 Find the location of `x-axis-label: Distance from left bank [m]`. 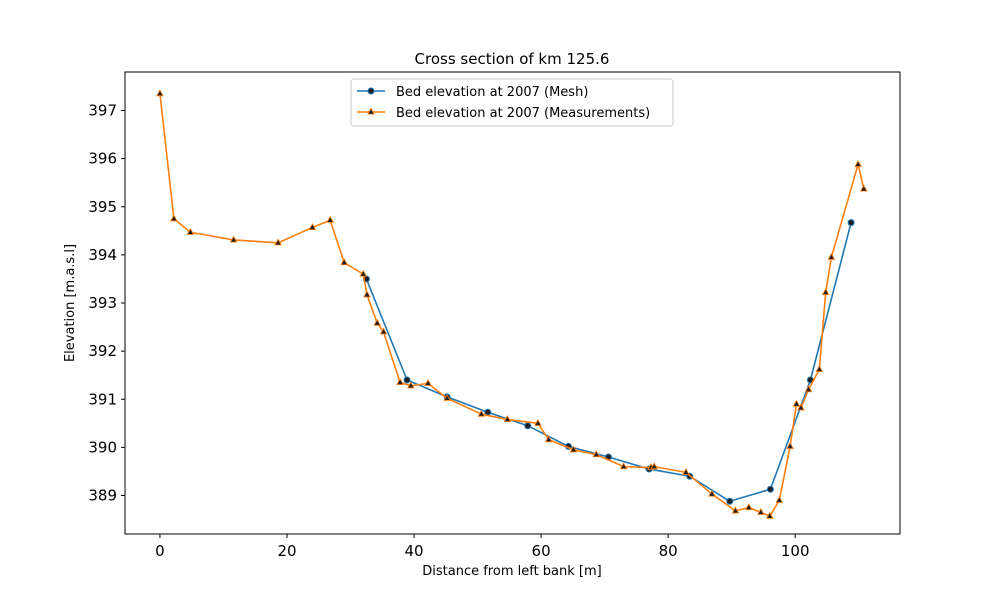

x-axis-label: Distance from left bank [m] is located at coordinates (511, 571).